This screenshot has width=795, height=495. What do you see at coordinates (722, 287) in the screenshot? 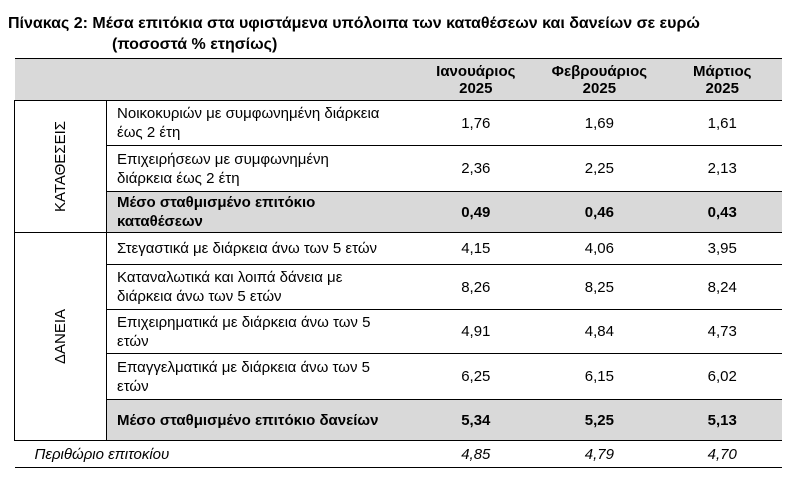
I see `cell-value: 8,24` at bounding box center [722, 287].